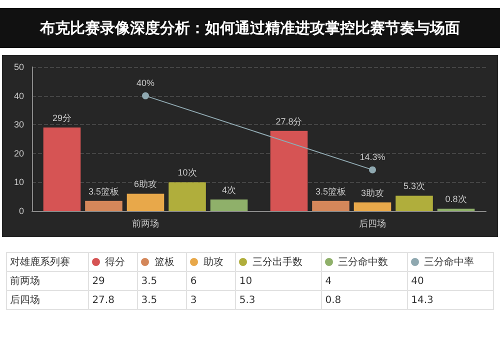 Image resolution: width=500 pixels, height=362 pixels. I want to click on y-tick-label: 30, so click(19, 125).